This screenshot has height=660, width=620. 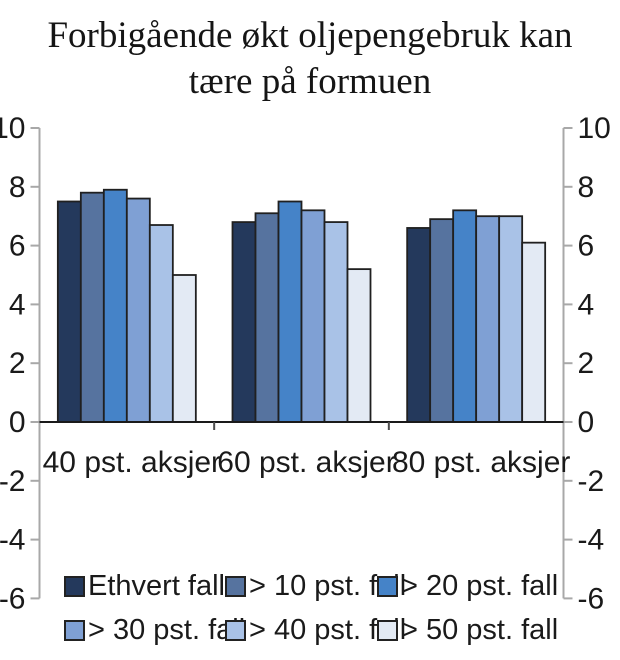 What do you see at coordinates (306, 462) in the screenshot?
I see `category-label: 60 pst. aksjer` at bounding box center [306, 462].